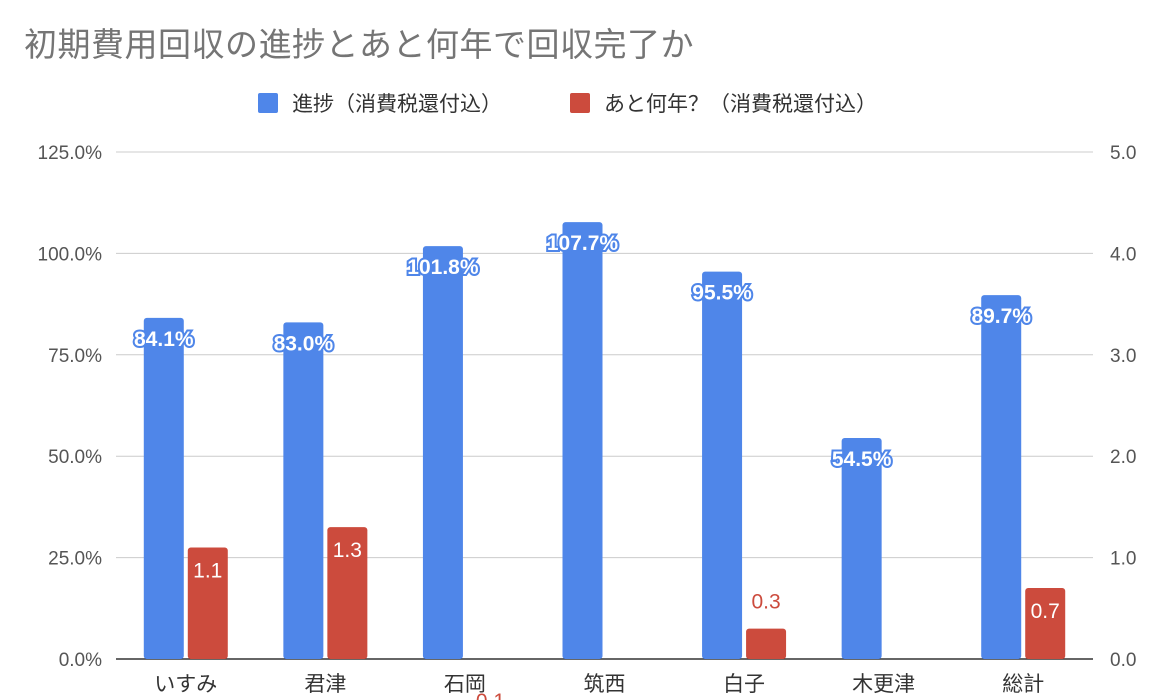 Image resolution: width=1172 pixels, height=700 pixels. I want to click on legend-swatch-progress, so click(268, 103).